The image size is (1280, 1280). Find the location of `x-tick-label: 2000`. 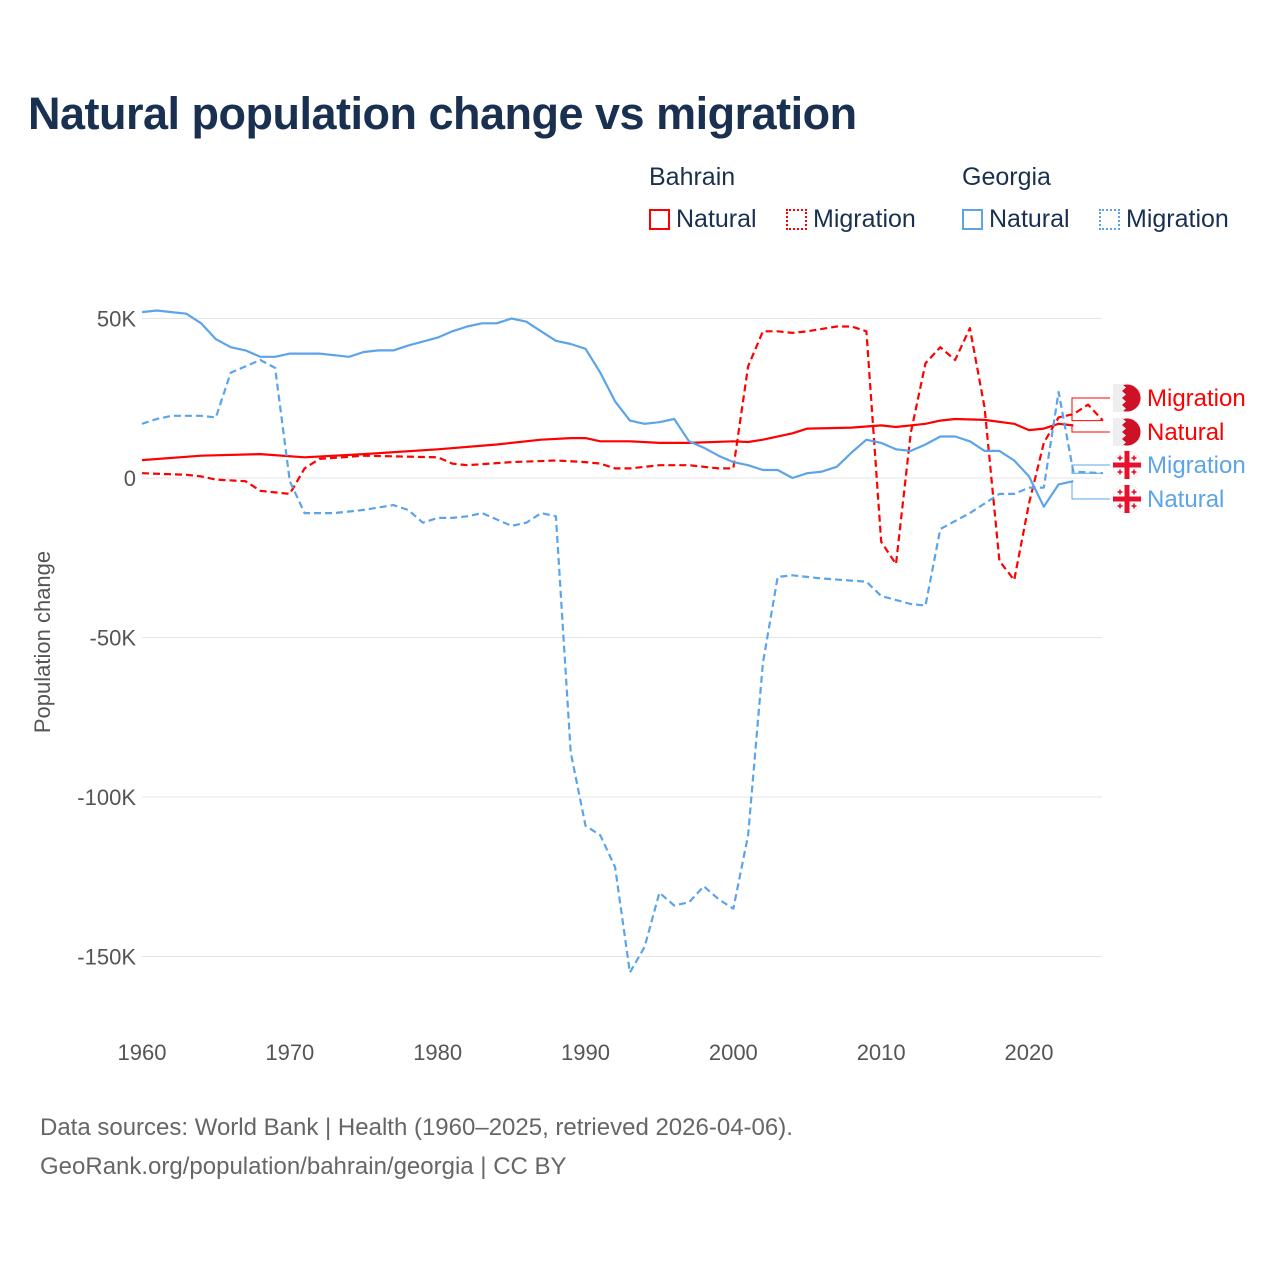

x-tick-label: 2000 is located at coordinates (733, 1052).